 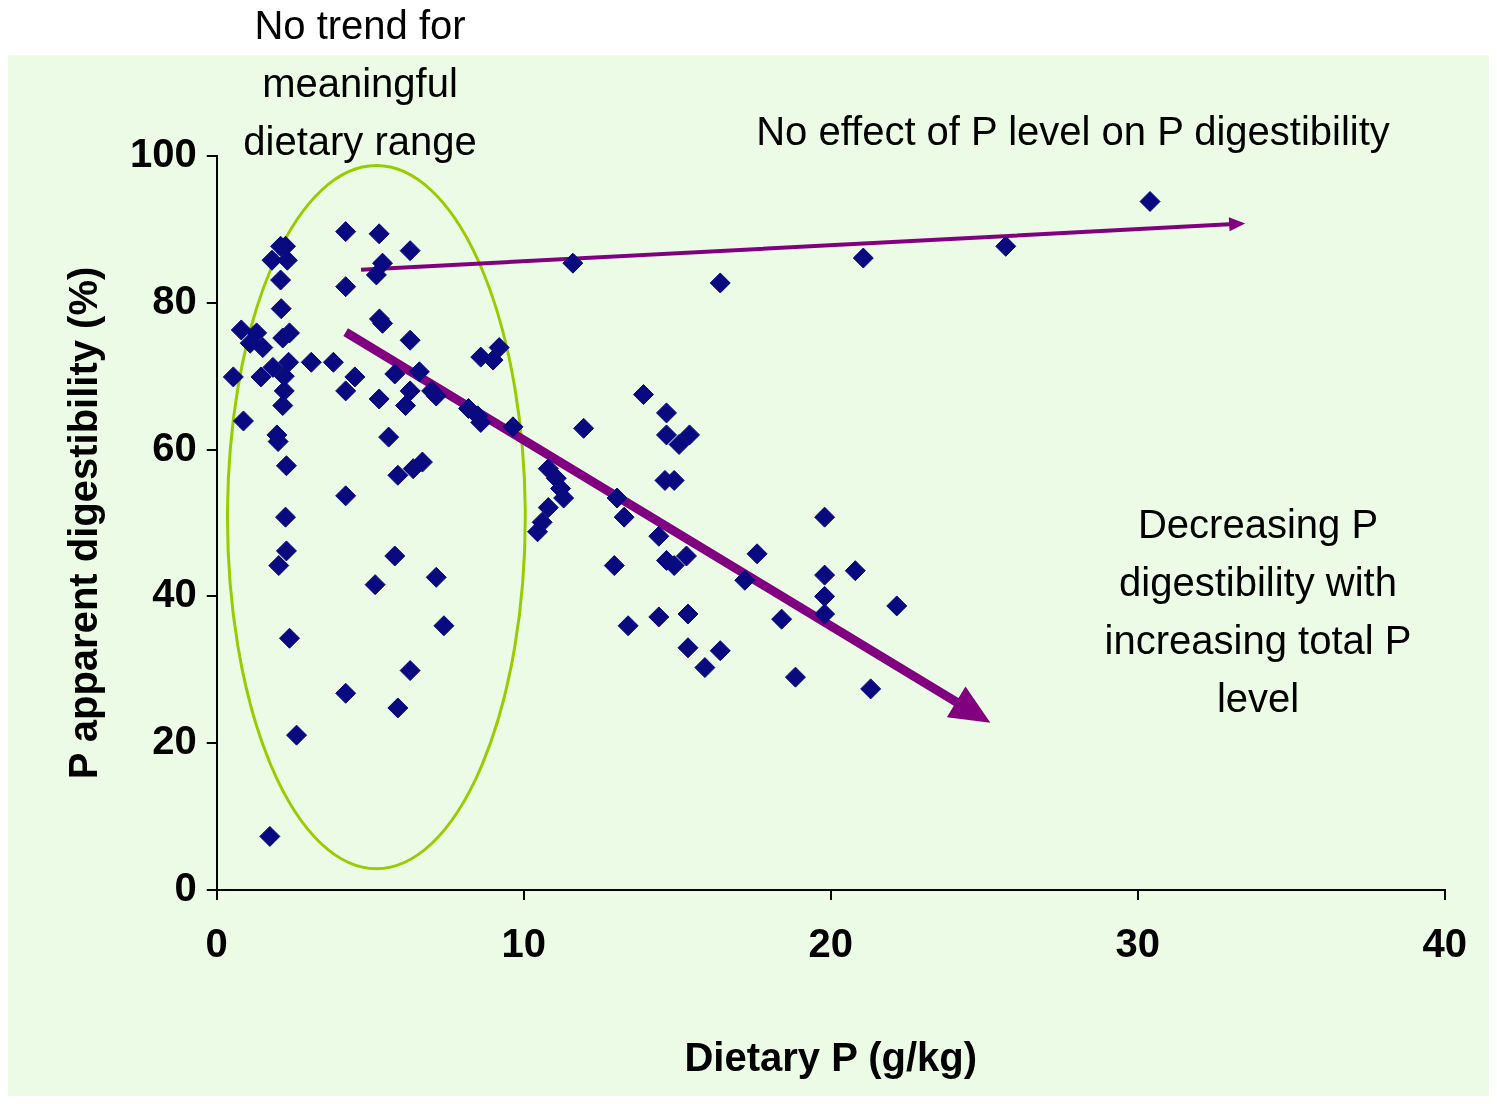 What do you see at coordinates (1137, 943) in the screenshot?
I see `x-tick-label: 30` at bounding box center [1137, 943].